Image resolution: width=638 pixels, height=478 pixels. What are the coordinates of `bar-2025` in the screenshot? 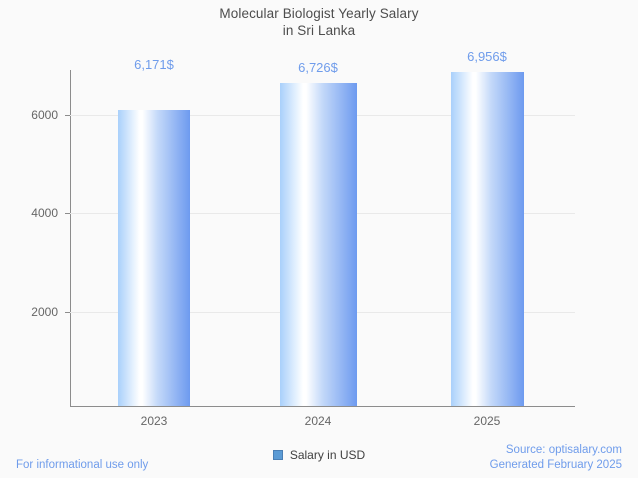 It's located at (487, 239).